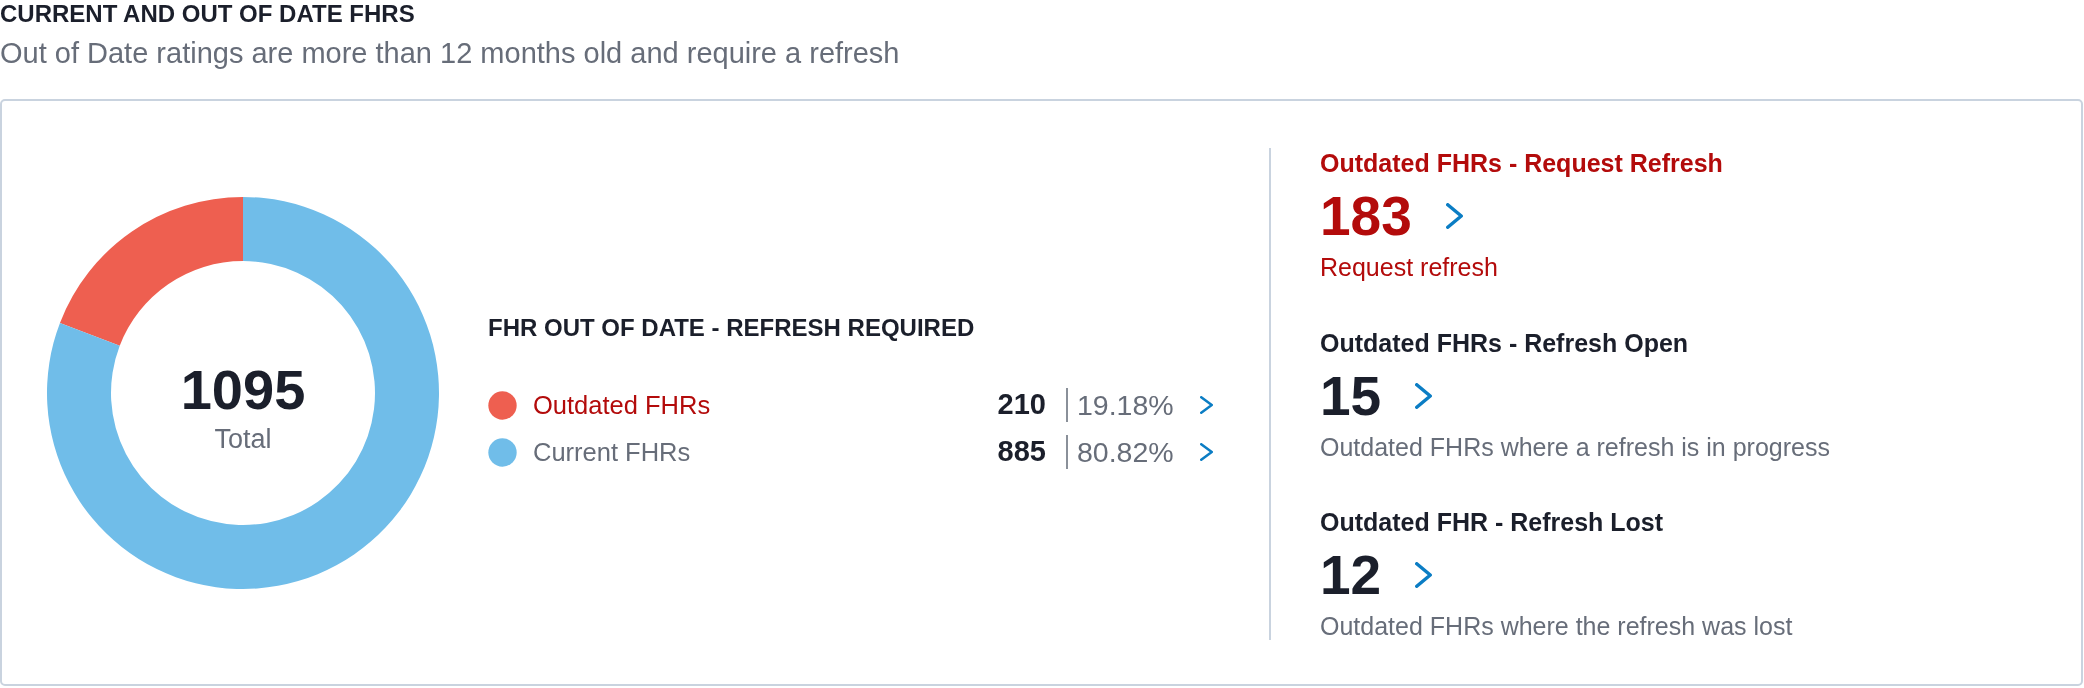 The height and width of the screenshot is (688, 2084). I want to click on data-label: 210, so click(1021, 404).